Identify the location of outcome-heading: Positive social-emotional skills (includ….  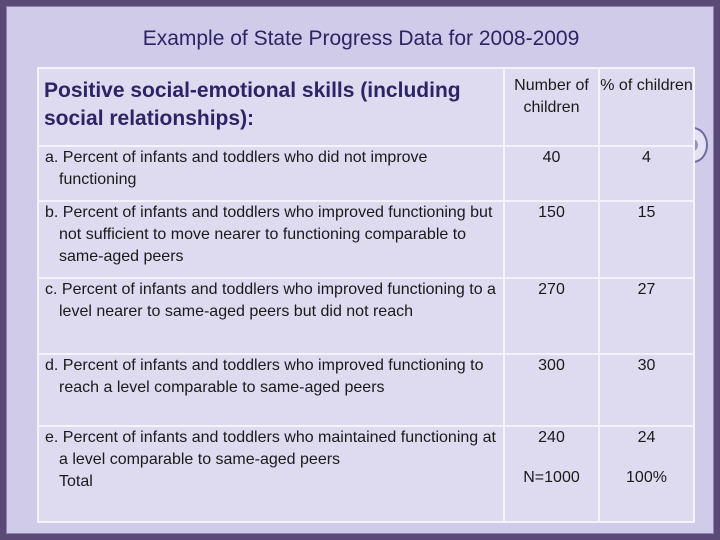
(271, 107).